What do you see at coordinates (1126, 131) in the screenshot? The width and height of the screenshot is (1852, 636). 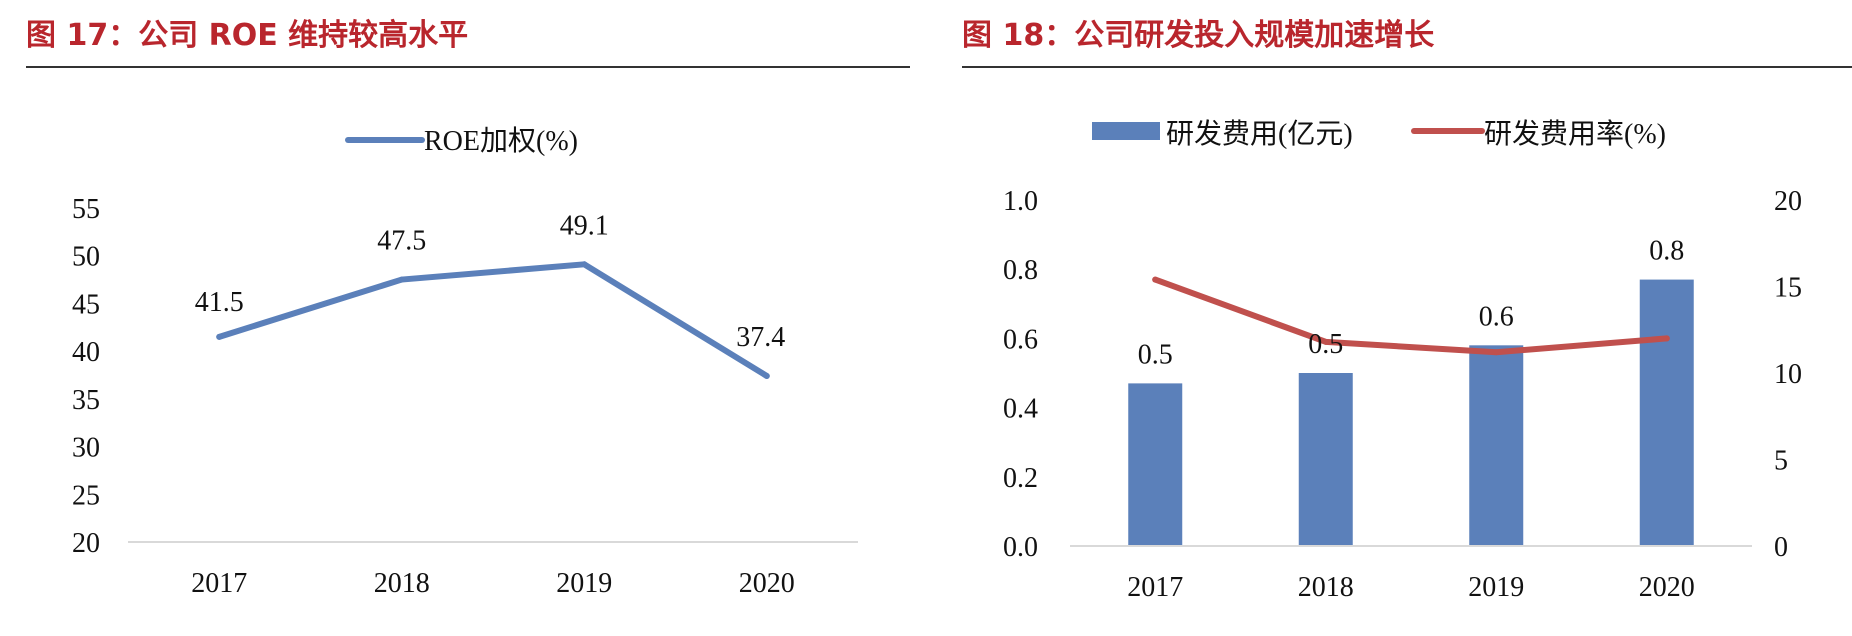 I see `legend-bar-swatch` at bounding box center [1126, 131].